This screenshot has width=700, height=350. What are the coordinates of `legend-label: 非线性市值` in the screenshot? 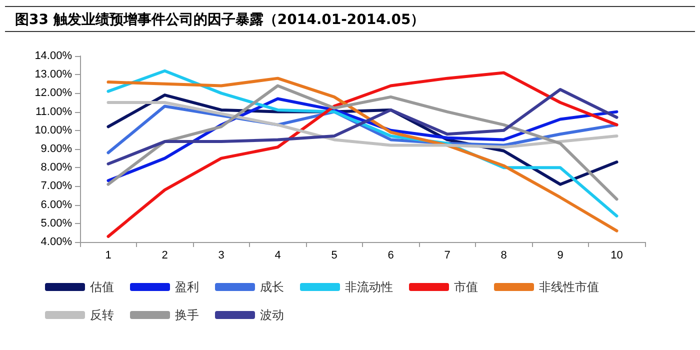 It's located at (569, 287).